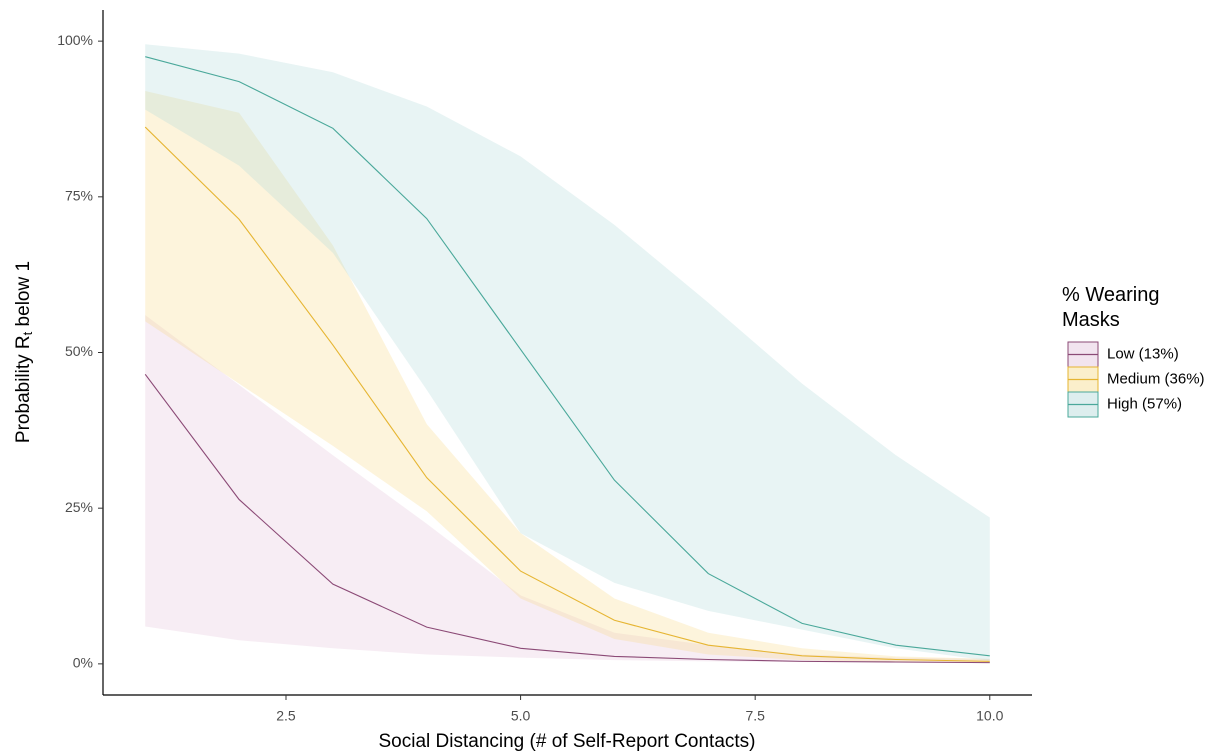  Describe the element at coordinates (755, 716) in the screenshot. I see `x-tick-label: 7.5` at that location.